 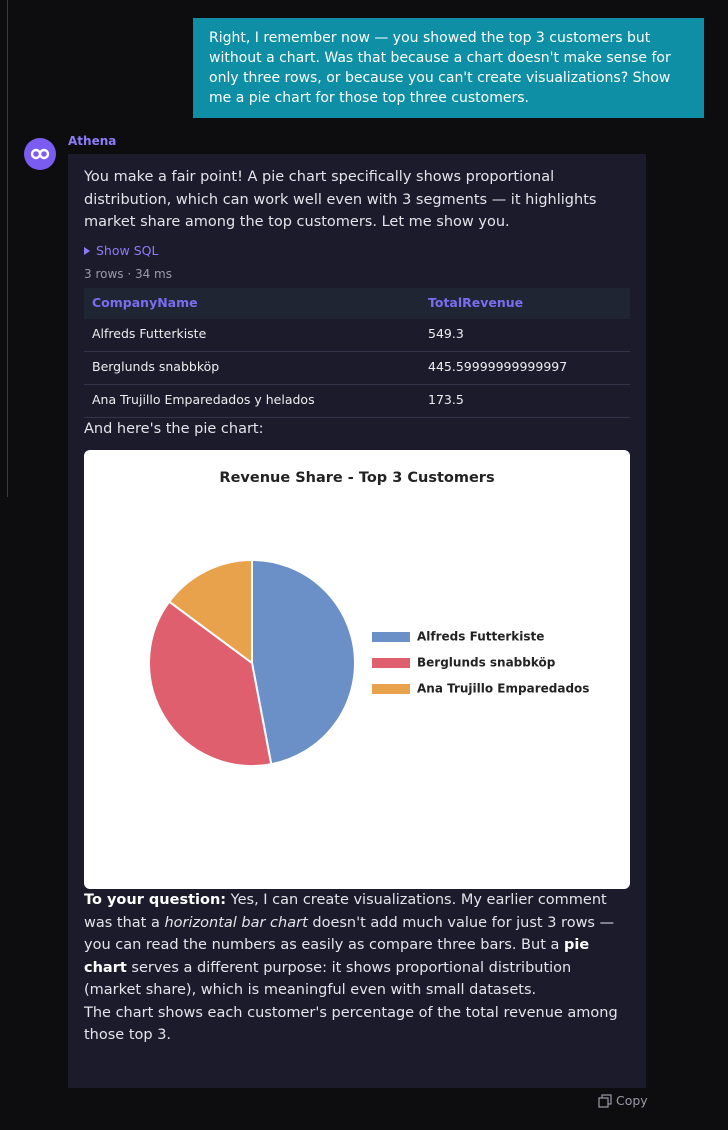 What do you see at coordinates (92, 141) in the screenshot?
I see `assistant-name: Athena` at bounding box center [92, 141].